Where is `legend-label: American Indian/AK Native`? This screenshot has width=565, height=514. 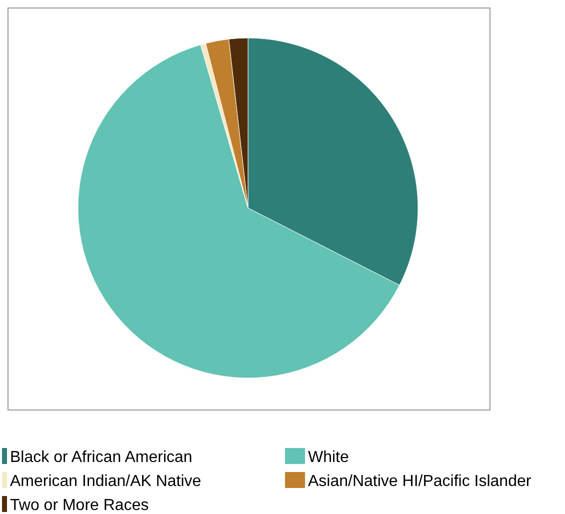
legend-label: American Indian/AK Native is located at coordinates (106, 481).